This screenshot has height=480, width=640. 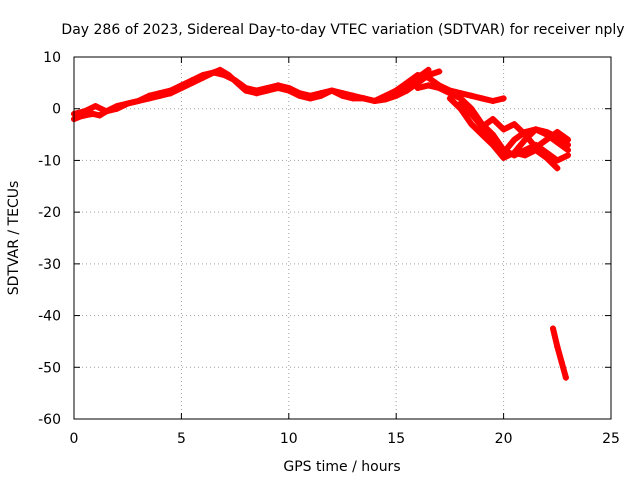 What do you see at coordinates (52, 58) in the screenshot?
I see `y-tick-label: 10` at bounding box center [52, 58].